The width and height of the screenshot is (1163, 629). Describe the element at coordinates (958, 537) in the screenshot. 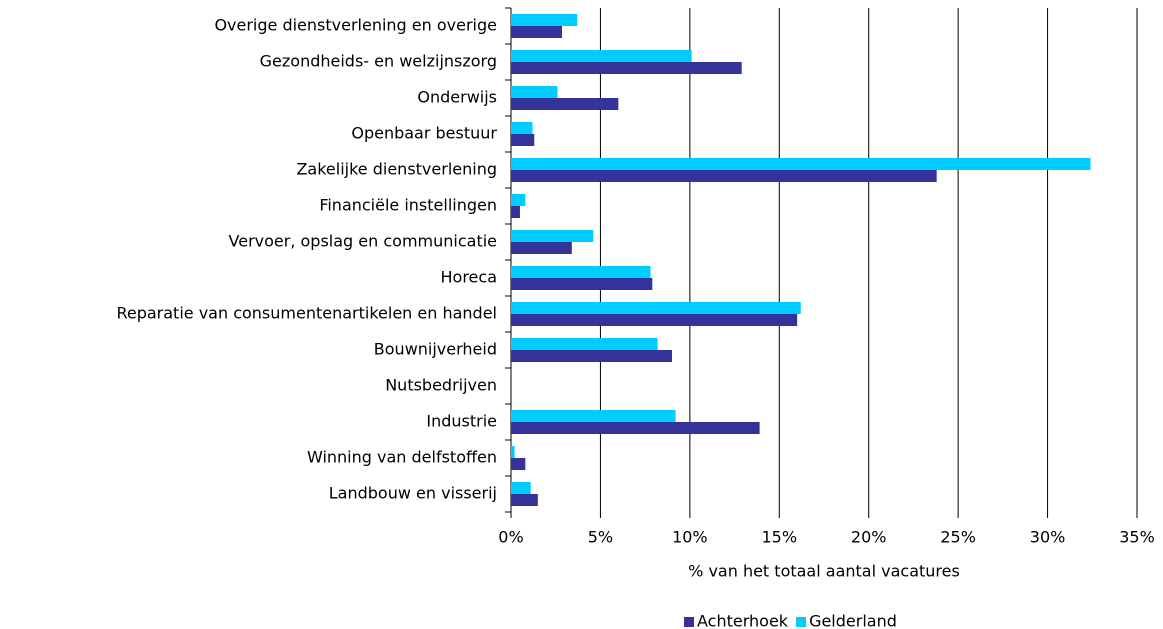

I see `x-tick-label: 25%` at that location.